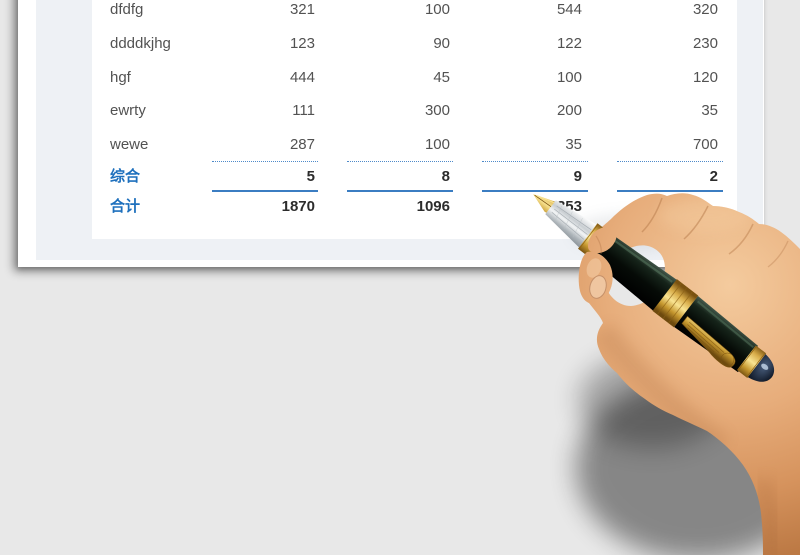  Describe the element at coordinates (761, 368) in the screenshot. I see `pen-finial` at that location.